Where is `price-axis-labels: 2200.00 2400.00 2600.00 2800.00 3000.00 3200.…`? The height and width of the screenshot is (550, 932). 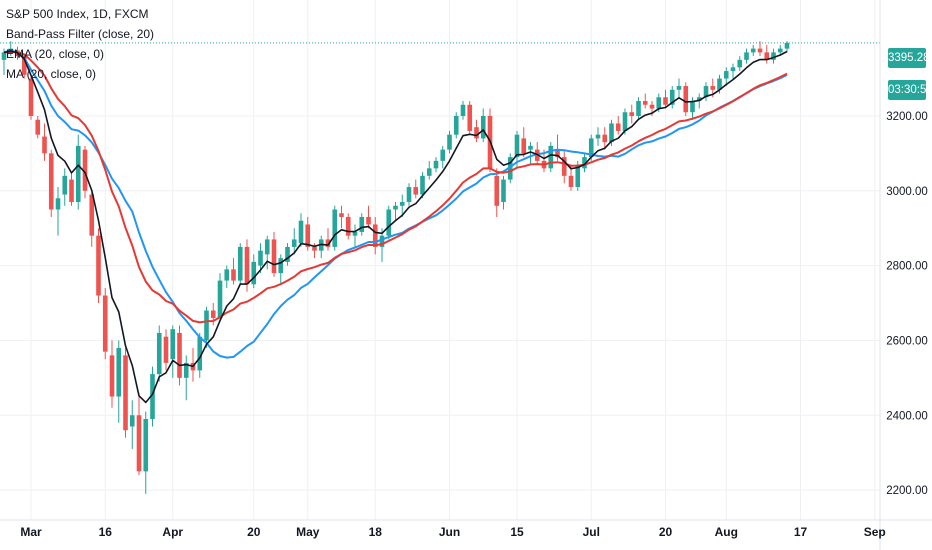 price-axis-labels: 2200.00 2400.00 2600.00 2800.00 3000.00 3200.… is located at coordinates (907, 304).